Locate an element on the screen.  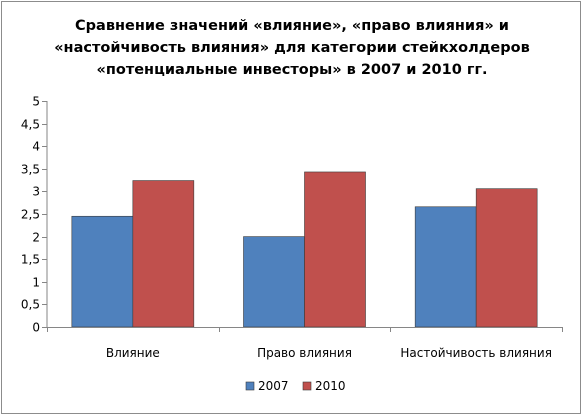
x-category-label: Влияние is located at coordinates (133, 353).